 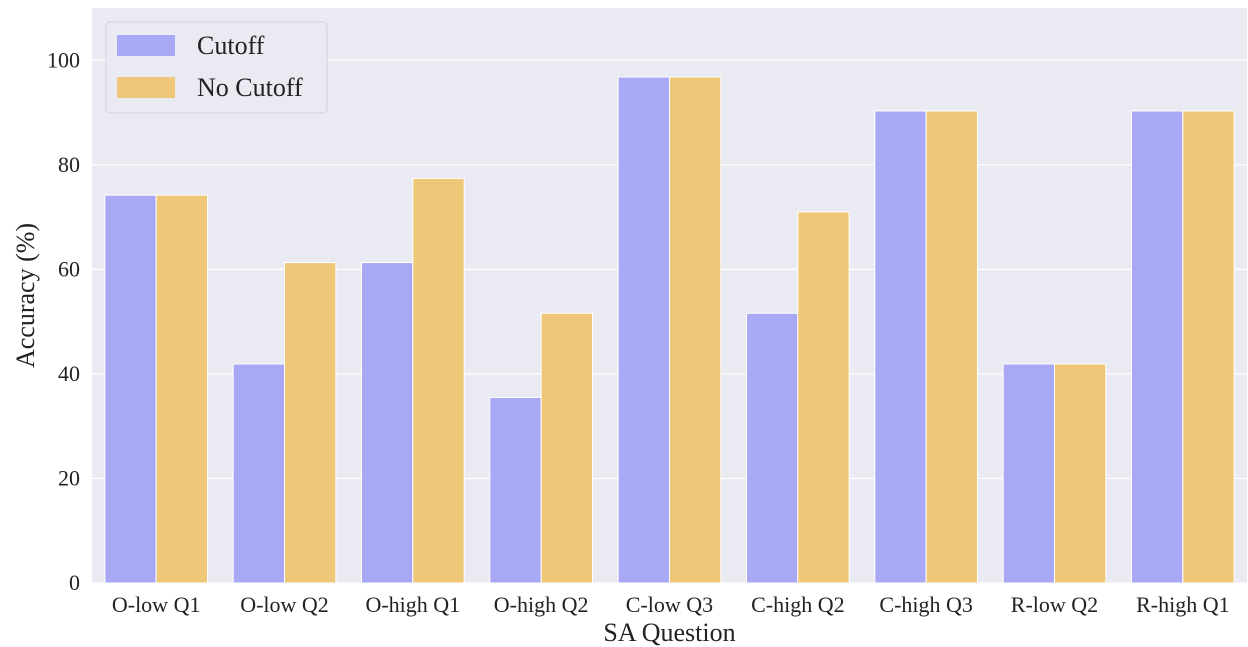 I want to click on y-axis-title: Accuracy (%), so click(x=25, y=295).